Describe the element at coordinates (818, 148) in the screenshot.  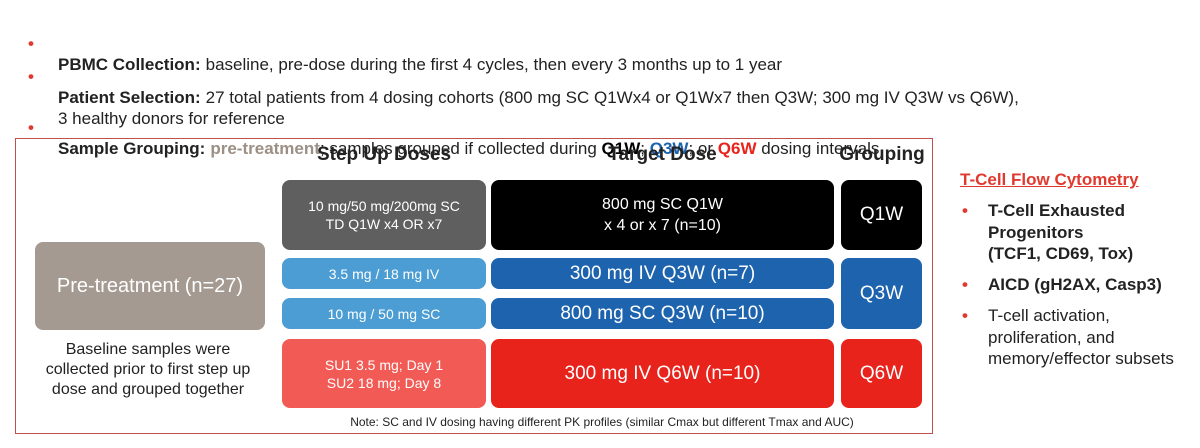
I see `text: dosing intervals` at that location.